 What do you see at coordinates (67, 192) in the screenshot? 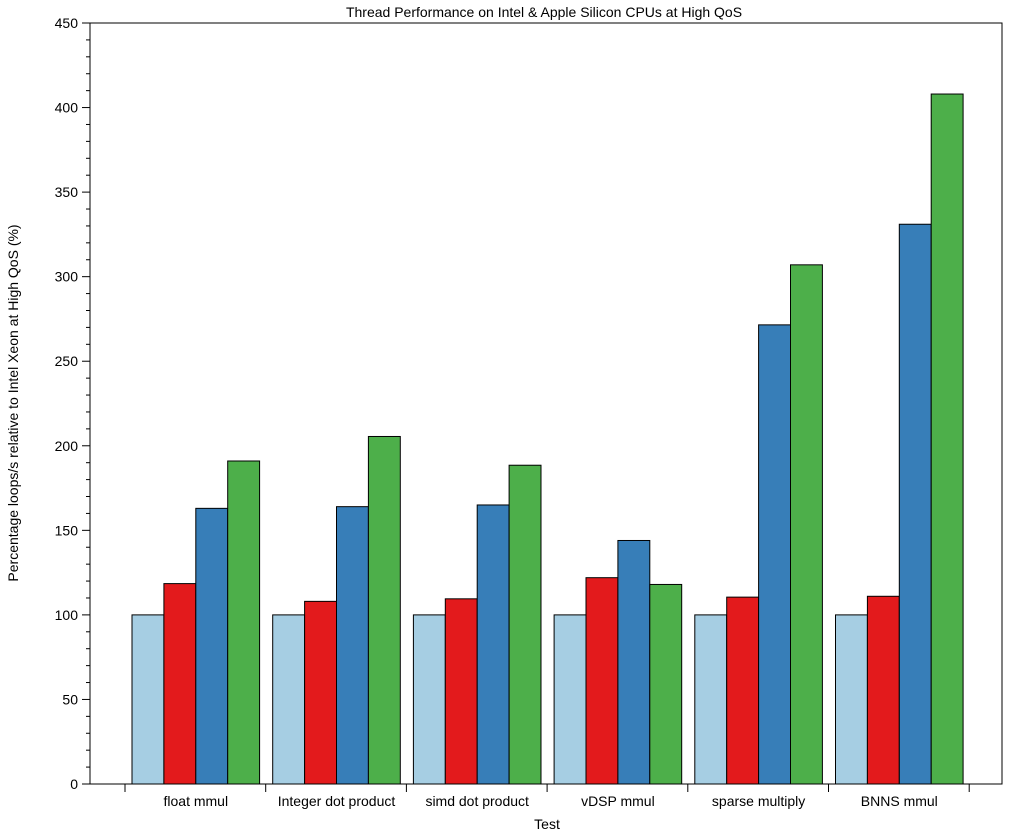
I see `y-tick-label: 350` at bounding box center [67, 192].